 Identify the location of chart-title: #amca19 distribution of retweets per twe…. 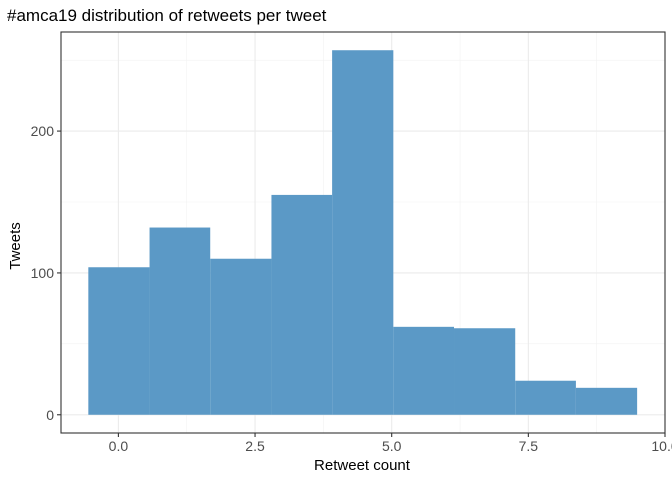
(167, 15).